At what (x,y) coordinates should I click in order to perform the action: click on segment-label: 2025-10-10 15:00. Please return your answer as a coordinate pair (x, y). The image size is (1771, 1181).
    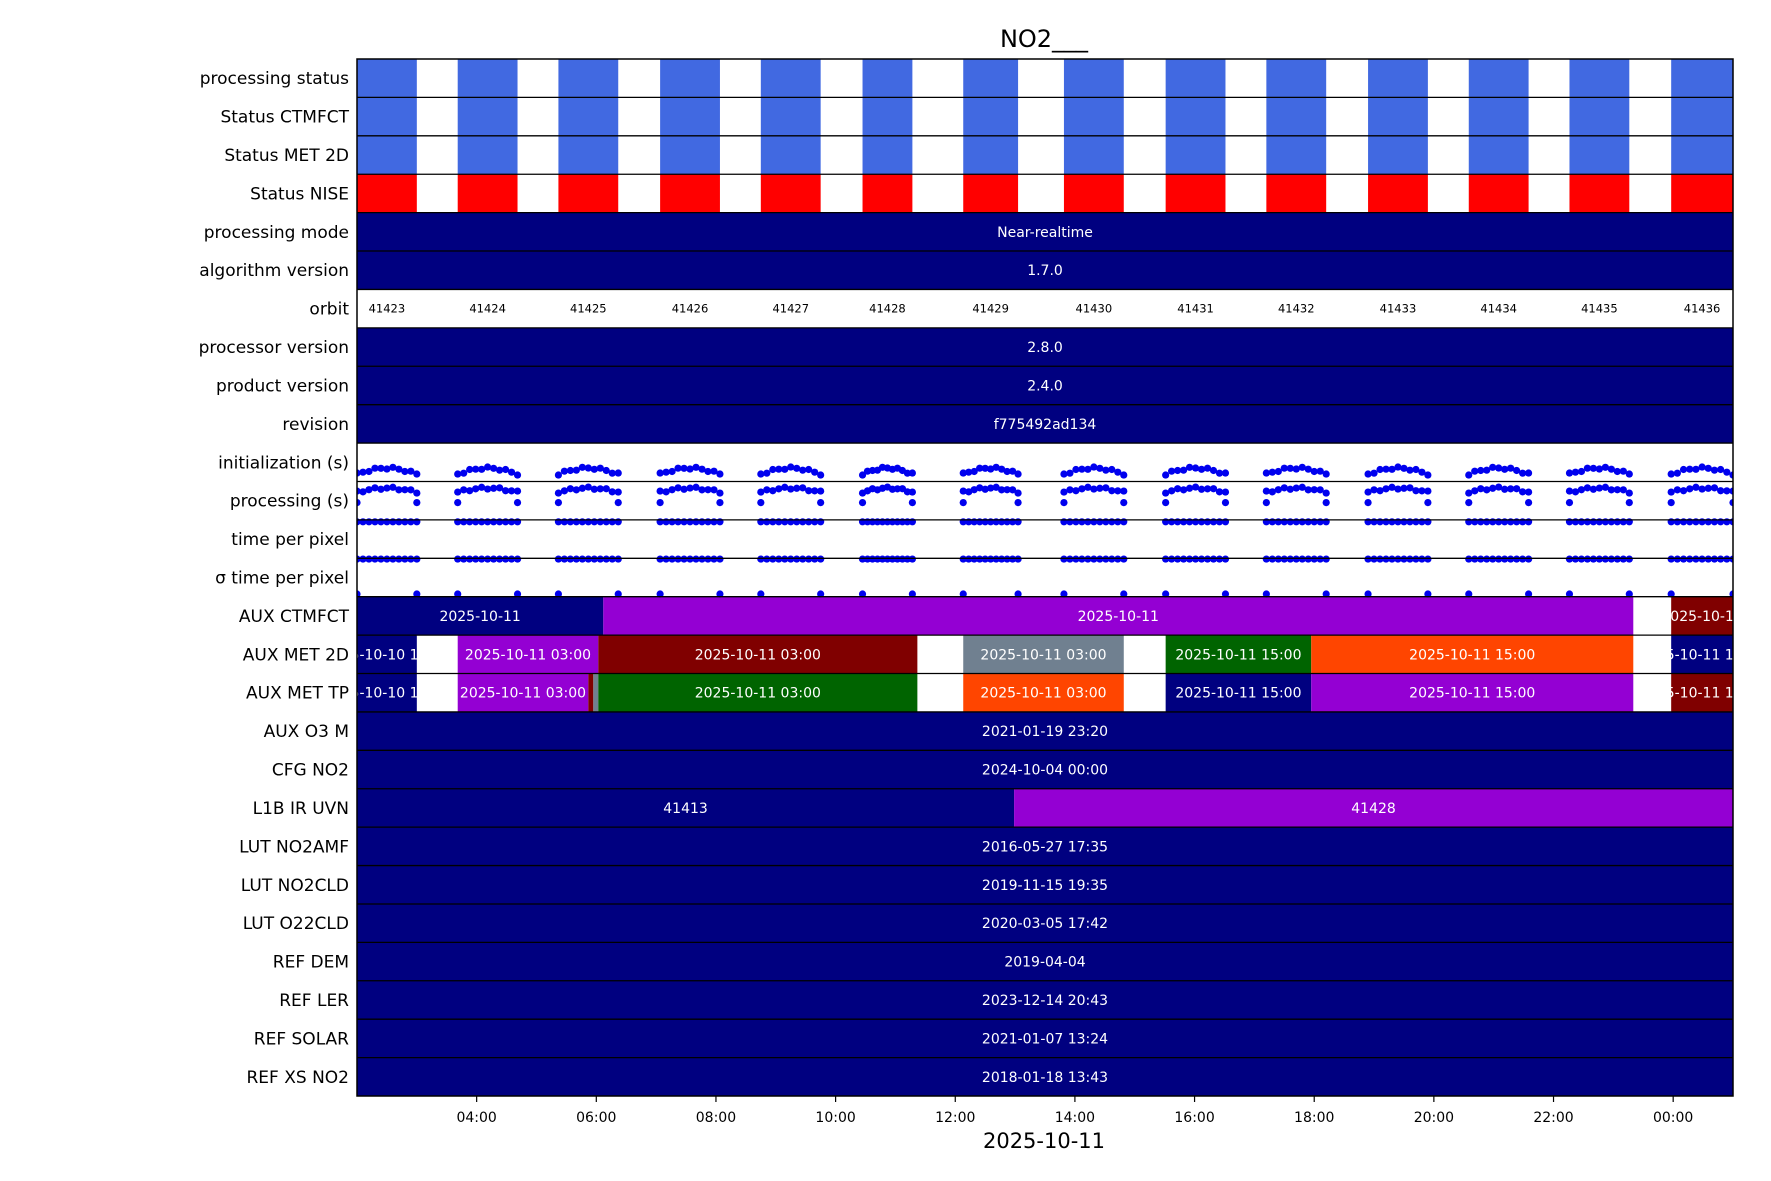
    Looking at the image, I should click on (387, 694).